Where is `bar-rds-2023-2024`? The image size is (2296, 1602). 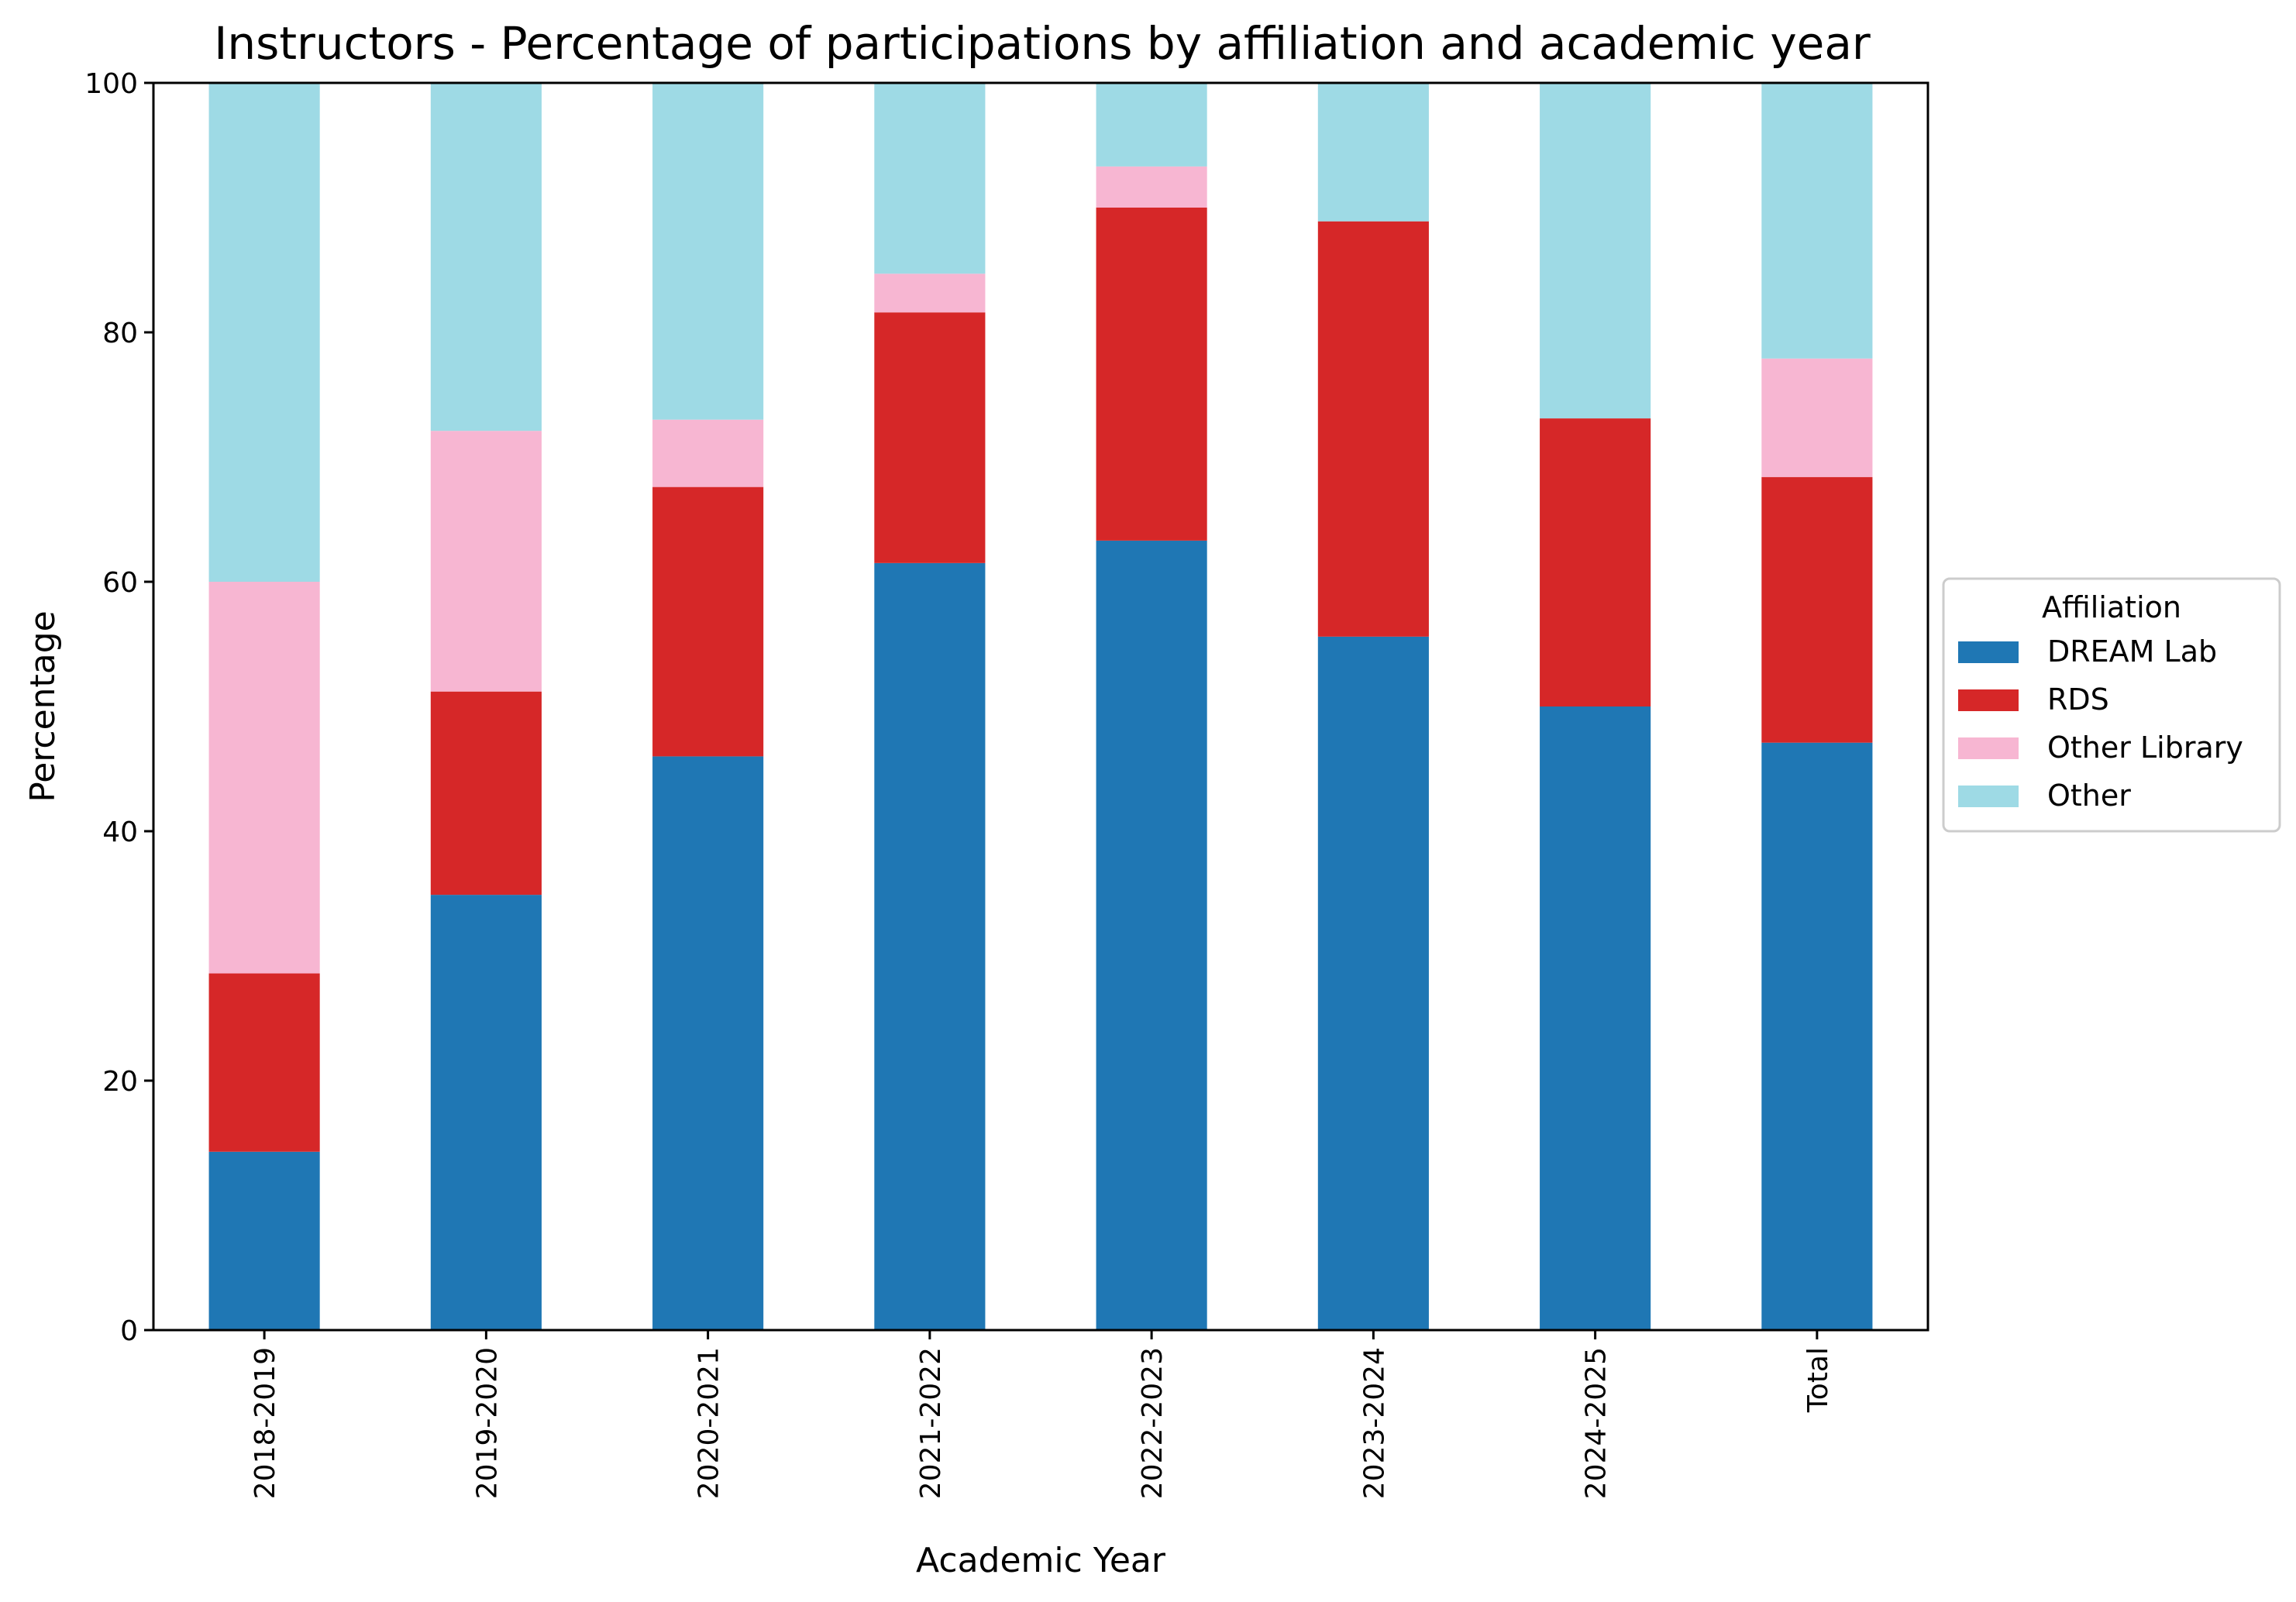 bar-rds-2023-2024 is located at coordinates (1373, 429).